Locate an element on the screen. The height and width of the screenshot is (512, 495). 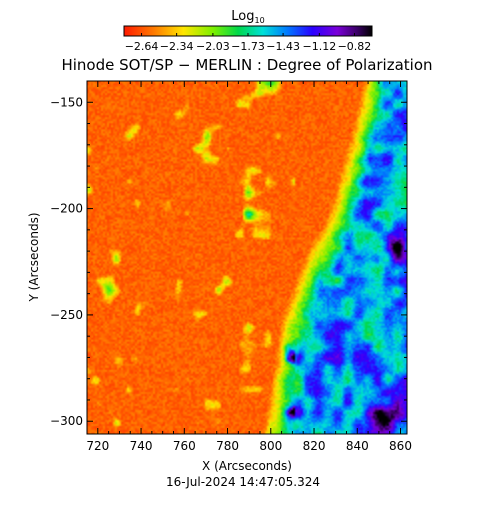
colorbar-label: Log10 is located at coordinates (247, 17).